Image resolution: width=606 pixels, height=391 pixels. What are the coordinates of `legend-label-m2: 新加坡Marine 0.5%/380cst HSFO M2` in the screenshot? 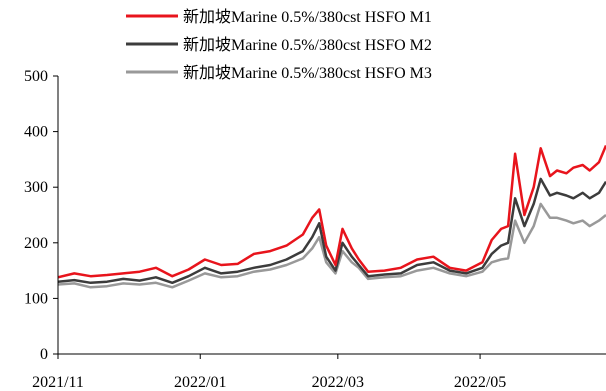 It's located at (307, 45).